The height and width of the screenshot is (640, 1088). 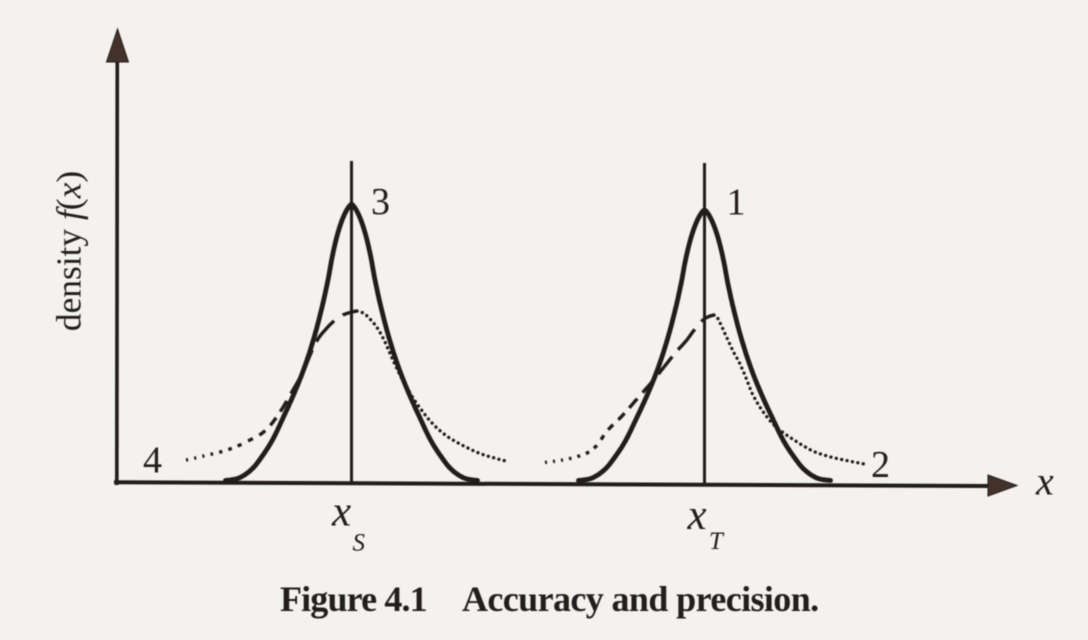 What do you see at coordinates (152, 461) in the screenshot?
I see `svg-text: 4` at bounding box center [152, 461].